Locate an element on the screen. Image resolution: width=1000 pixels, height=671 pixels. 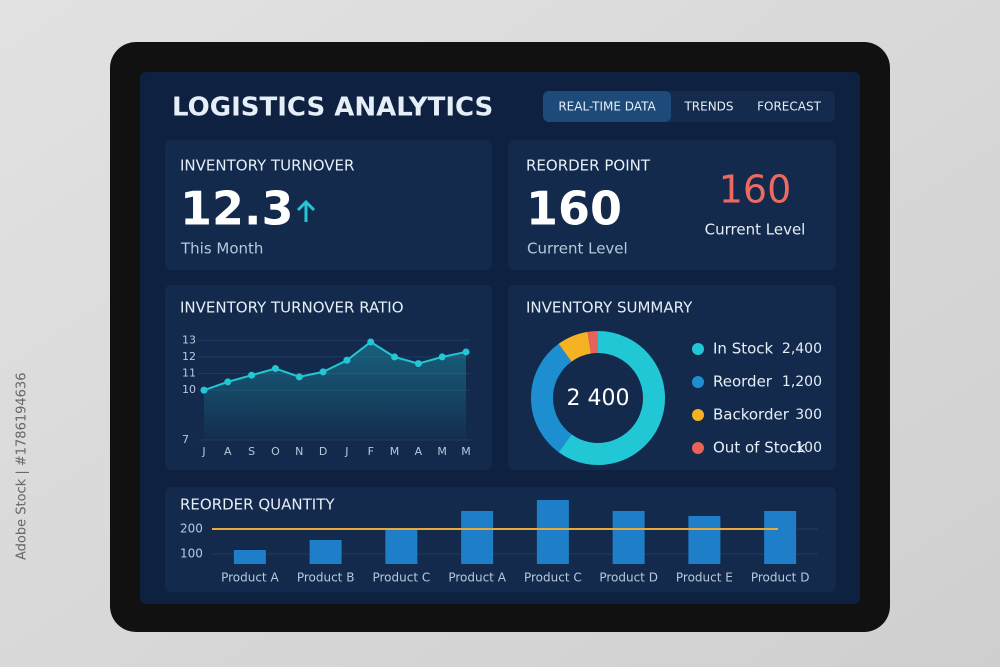
y-tick-label: 10 is located at coordinates (189, 389).